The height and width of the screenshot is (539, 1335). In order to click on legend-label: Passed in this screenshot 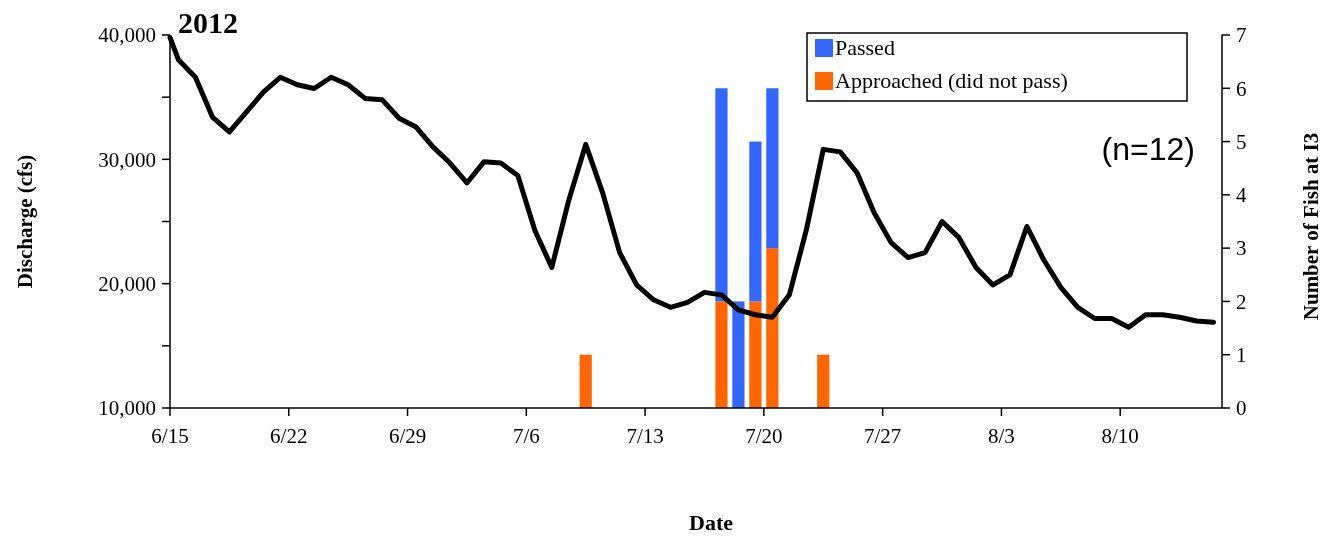, I will do `click(865, 47)`.